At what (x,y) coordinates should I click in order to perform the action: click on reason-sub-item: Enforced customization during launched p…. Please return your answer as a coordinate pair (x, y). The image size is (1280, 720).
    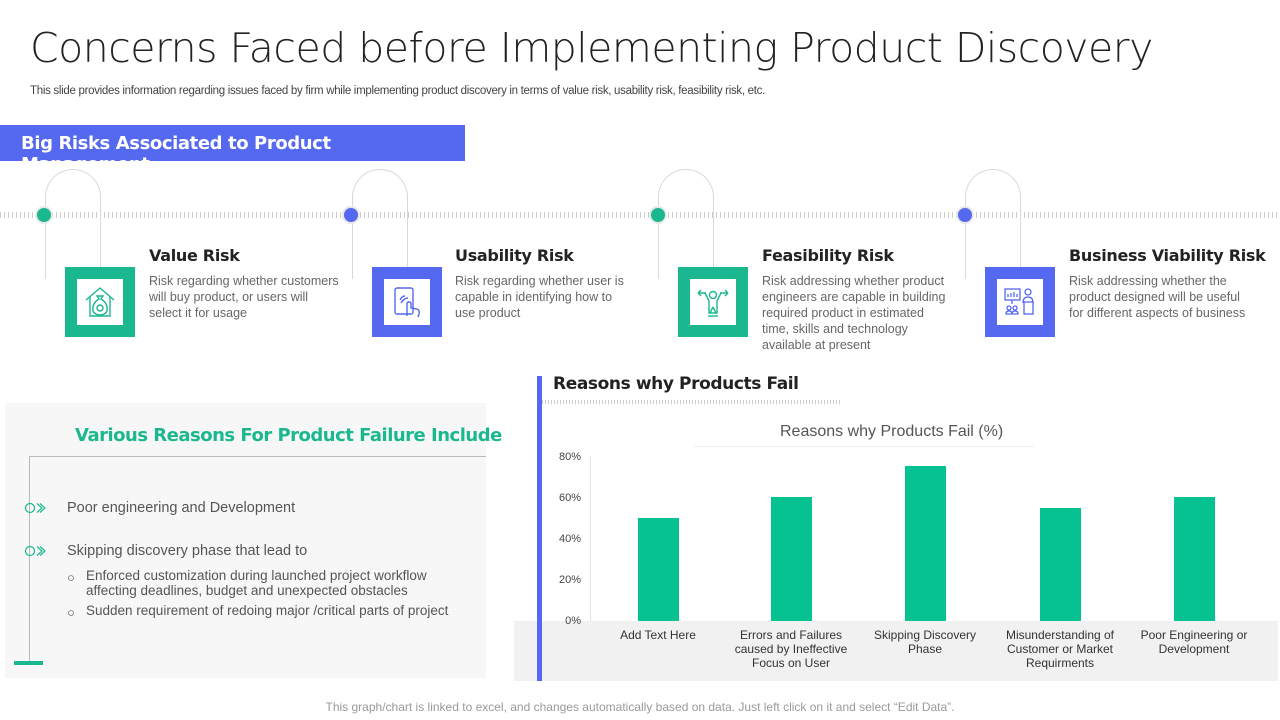
    Looking at the image, I should click on (256, 583).